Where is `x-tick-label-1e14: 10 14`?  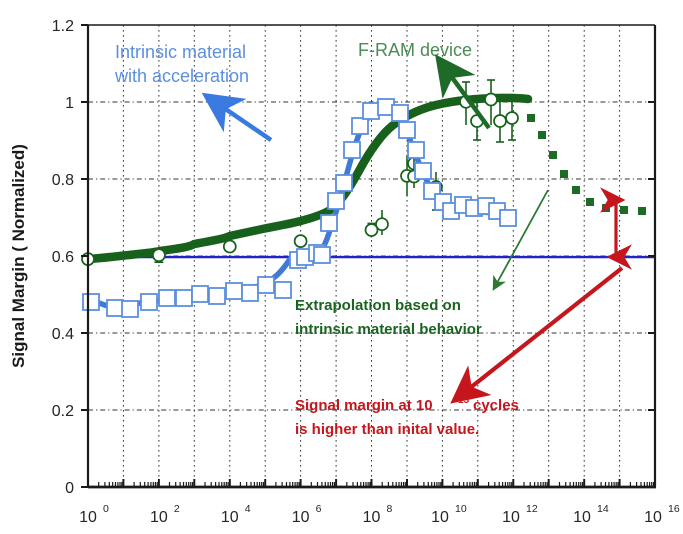
x-tick-label-1e14: 10 14 is located at coordinates (591, 514).